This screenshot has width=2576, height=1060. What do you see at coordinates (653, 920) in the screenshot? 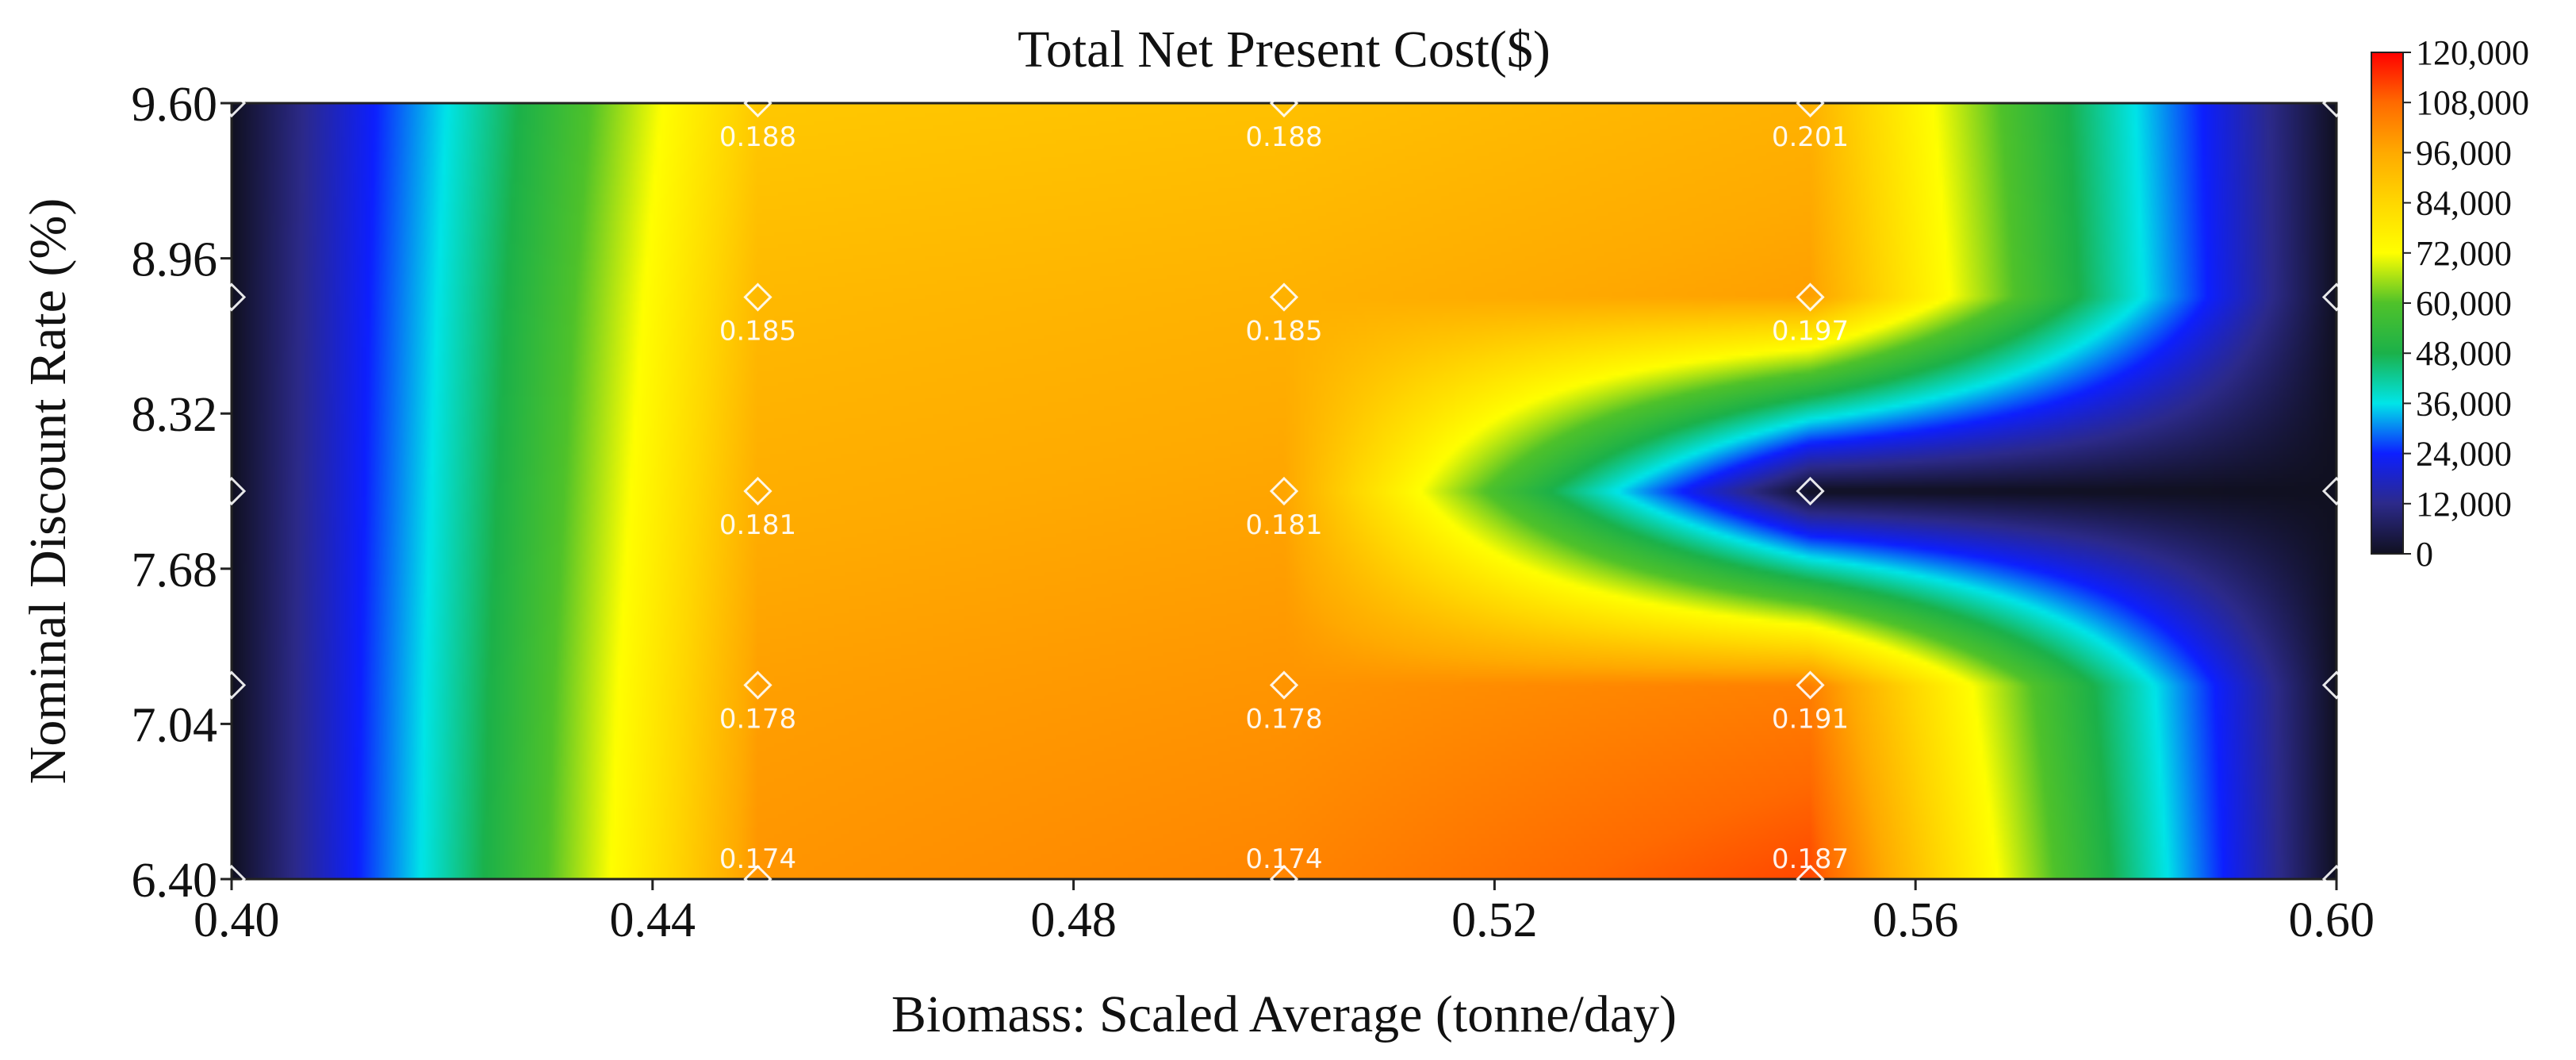
I see `x-tick-label: 0.44` at bounding box center [653, 920].